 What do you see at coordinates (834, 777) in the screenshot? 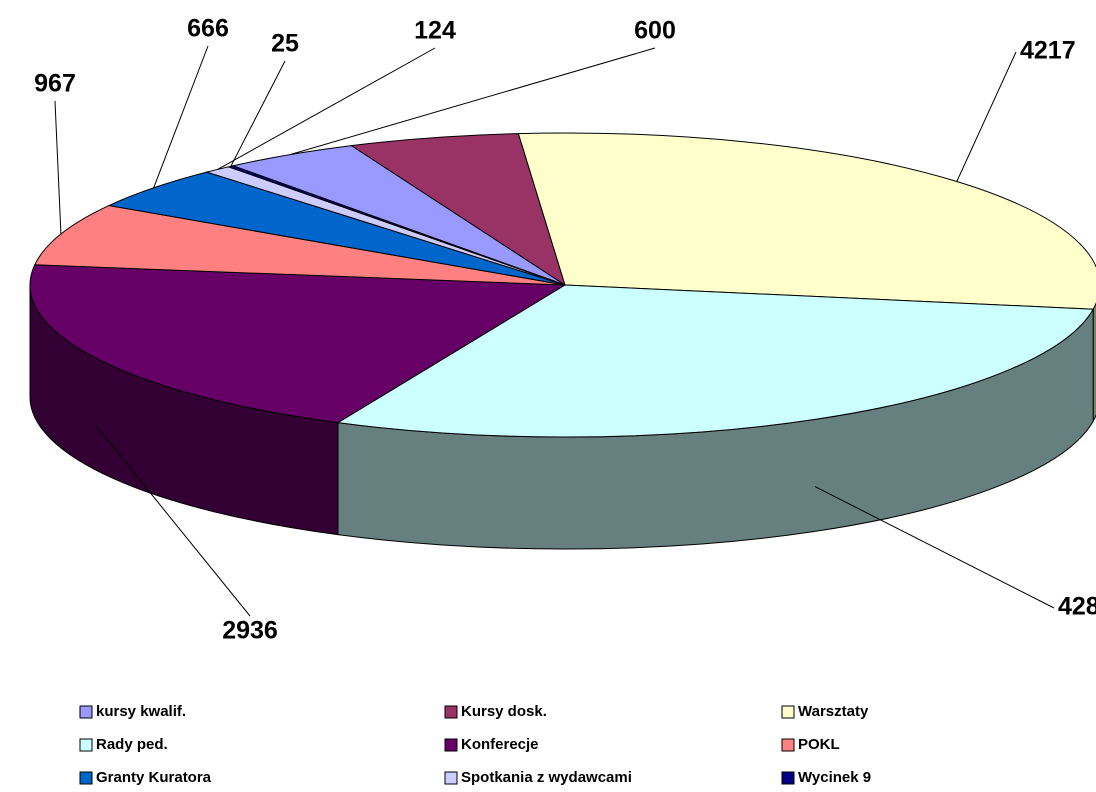
I see `legend-label: Wycinek 9` at bounding box center [834, 777].